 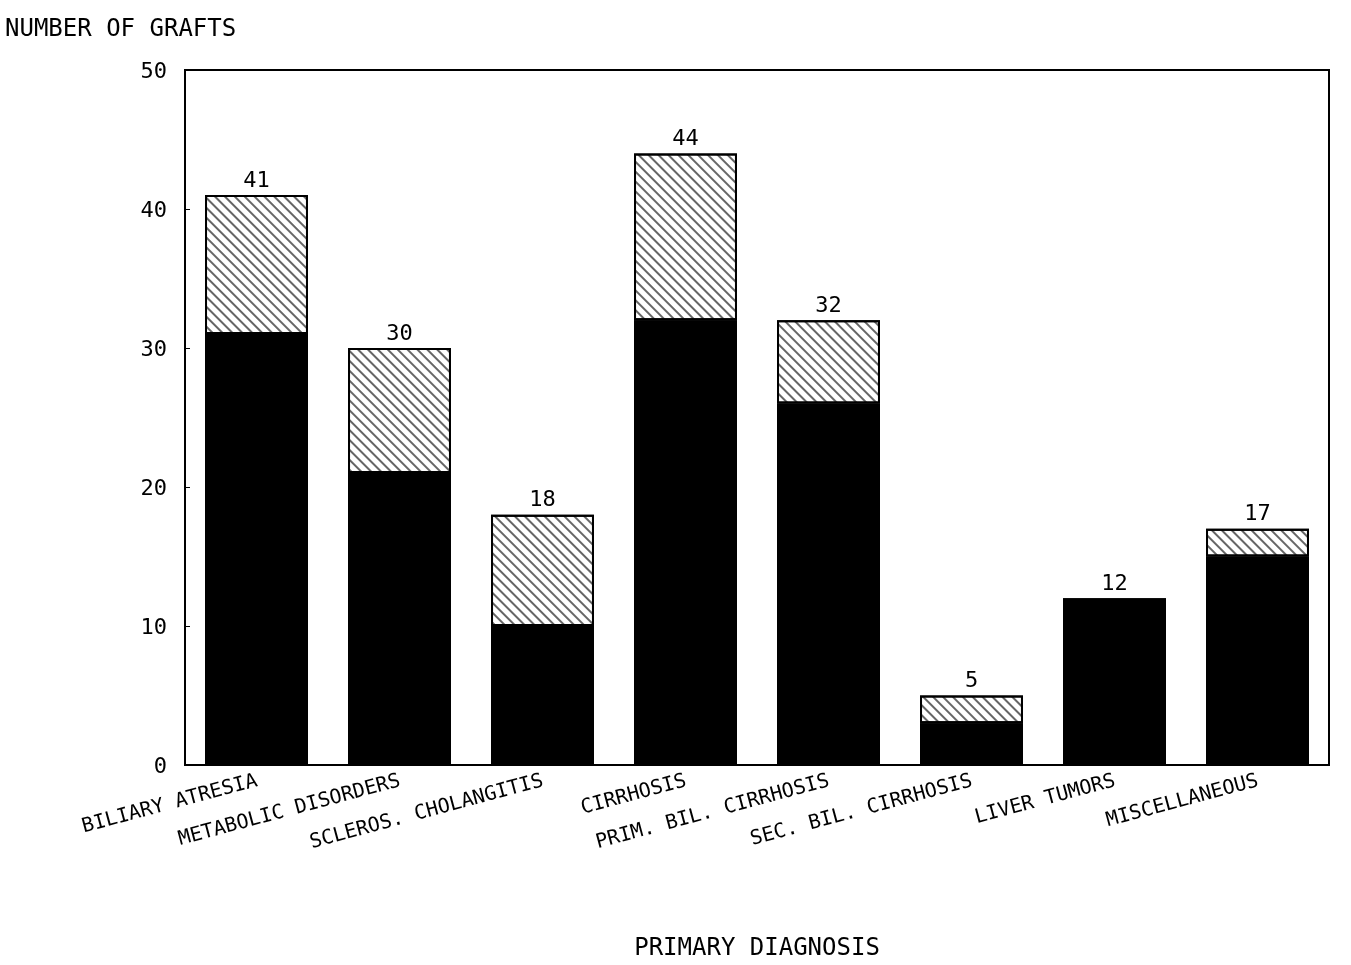 I want to click on y-tick-label: 30, so click(x=153, y=348).